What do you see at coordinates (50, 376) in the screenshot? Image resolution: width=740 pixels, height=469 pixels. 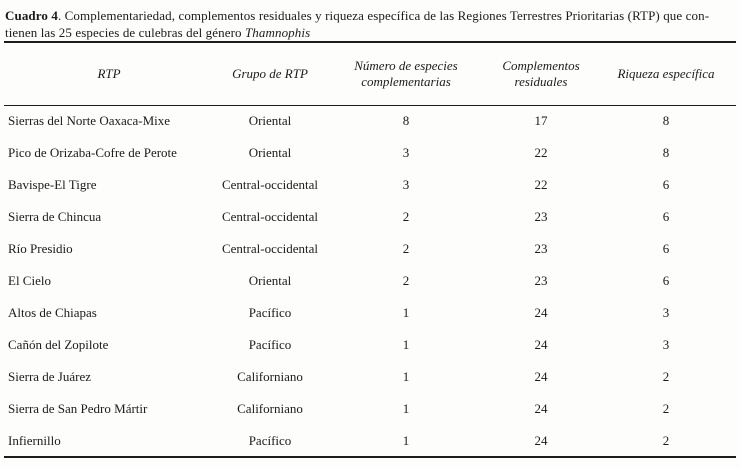 I see `cell-rtp: Sierra de Juárez` at bounding box center [50, 376].